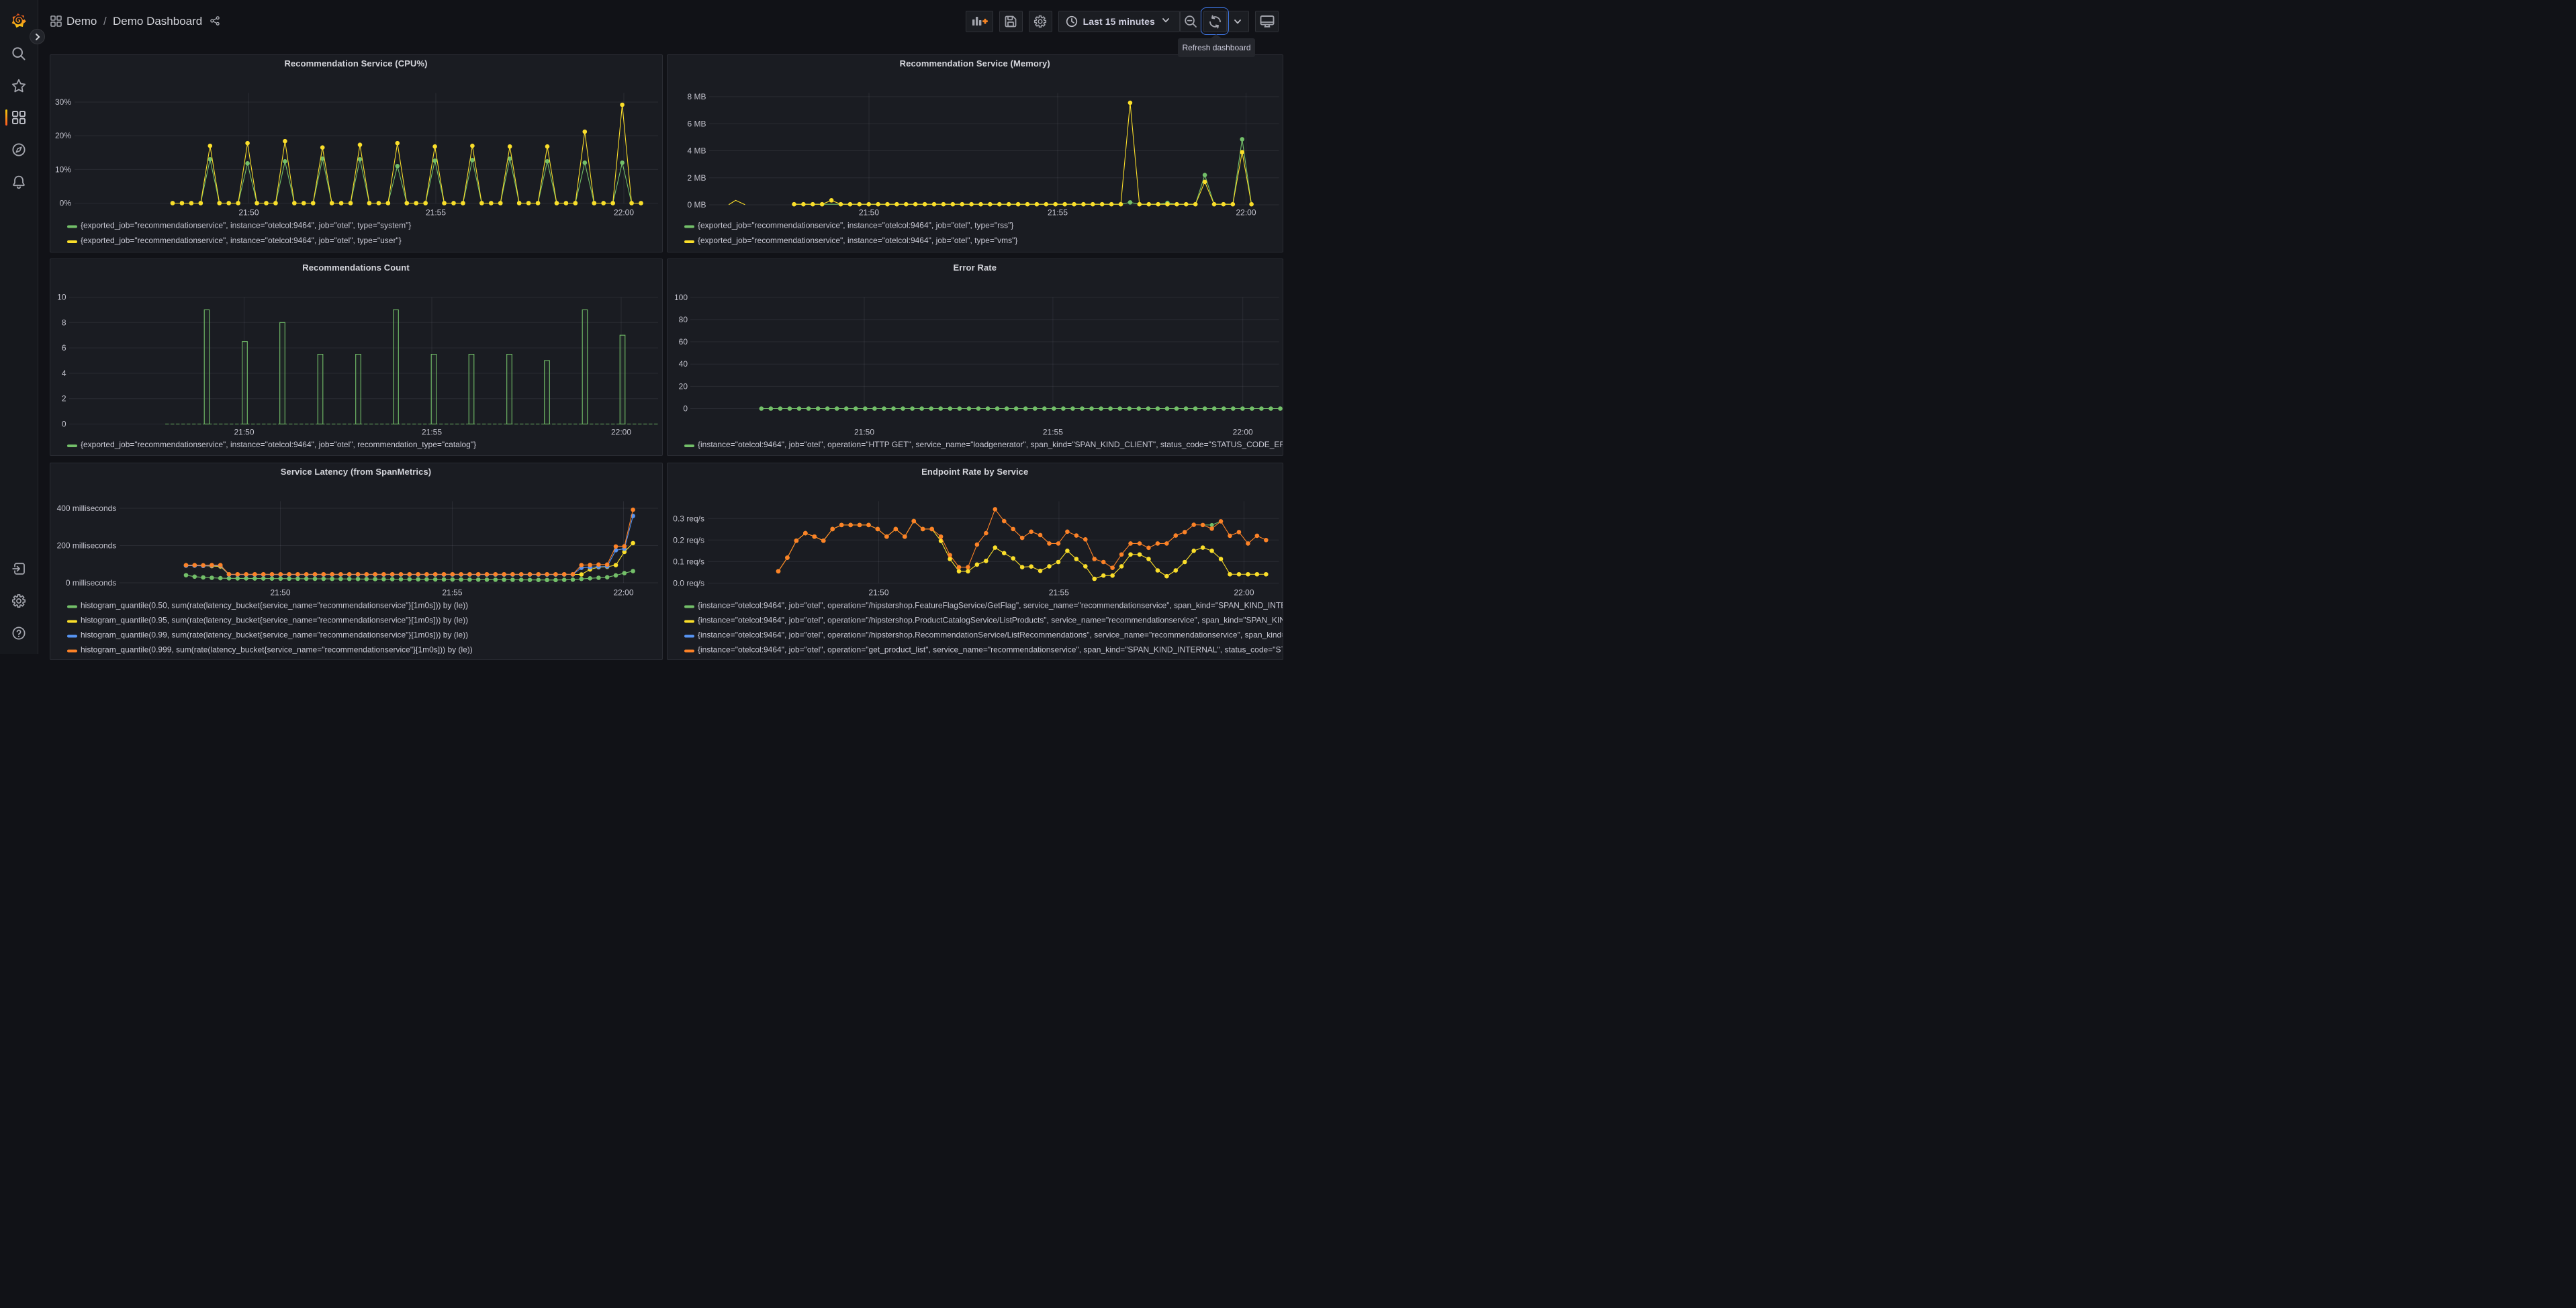  I want to click on svg-text: 0.0 req/s, so click(688, 583).